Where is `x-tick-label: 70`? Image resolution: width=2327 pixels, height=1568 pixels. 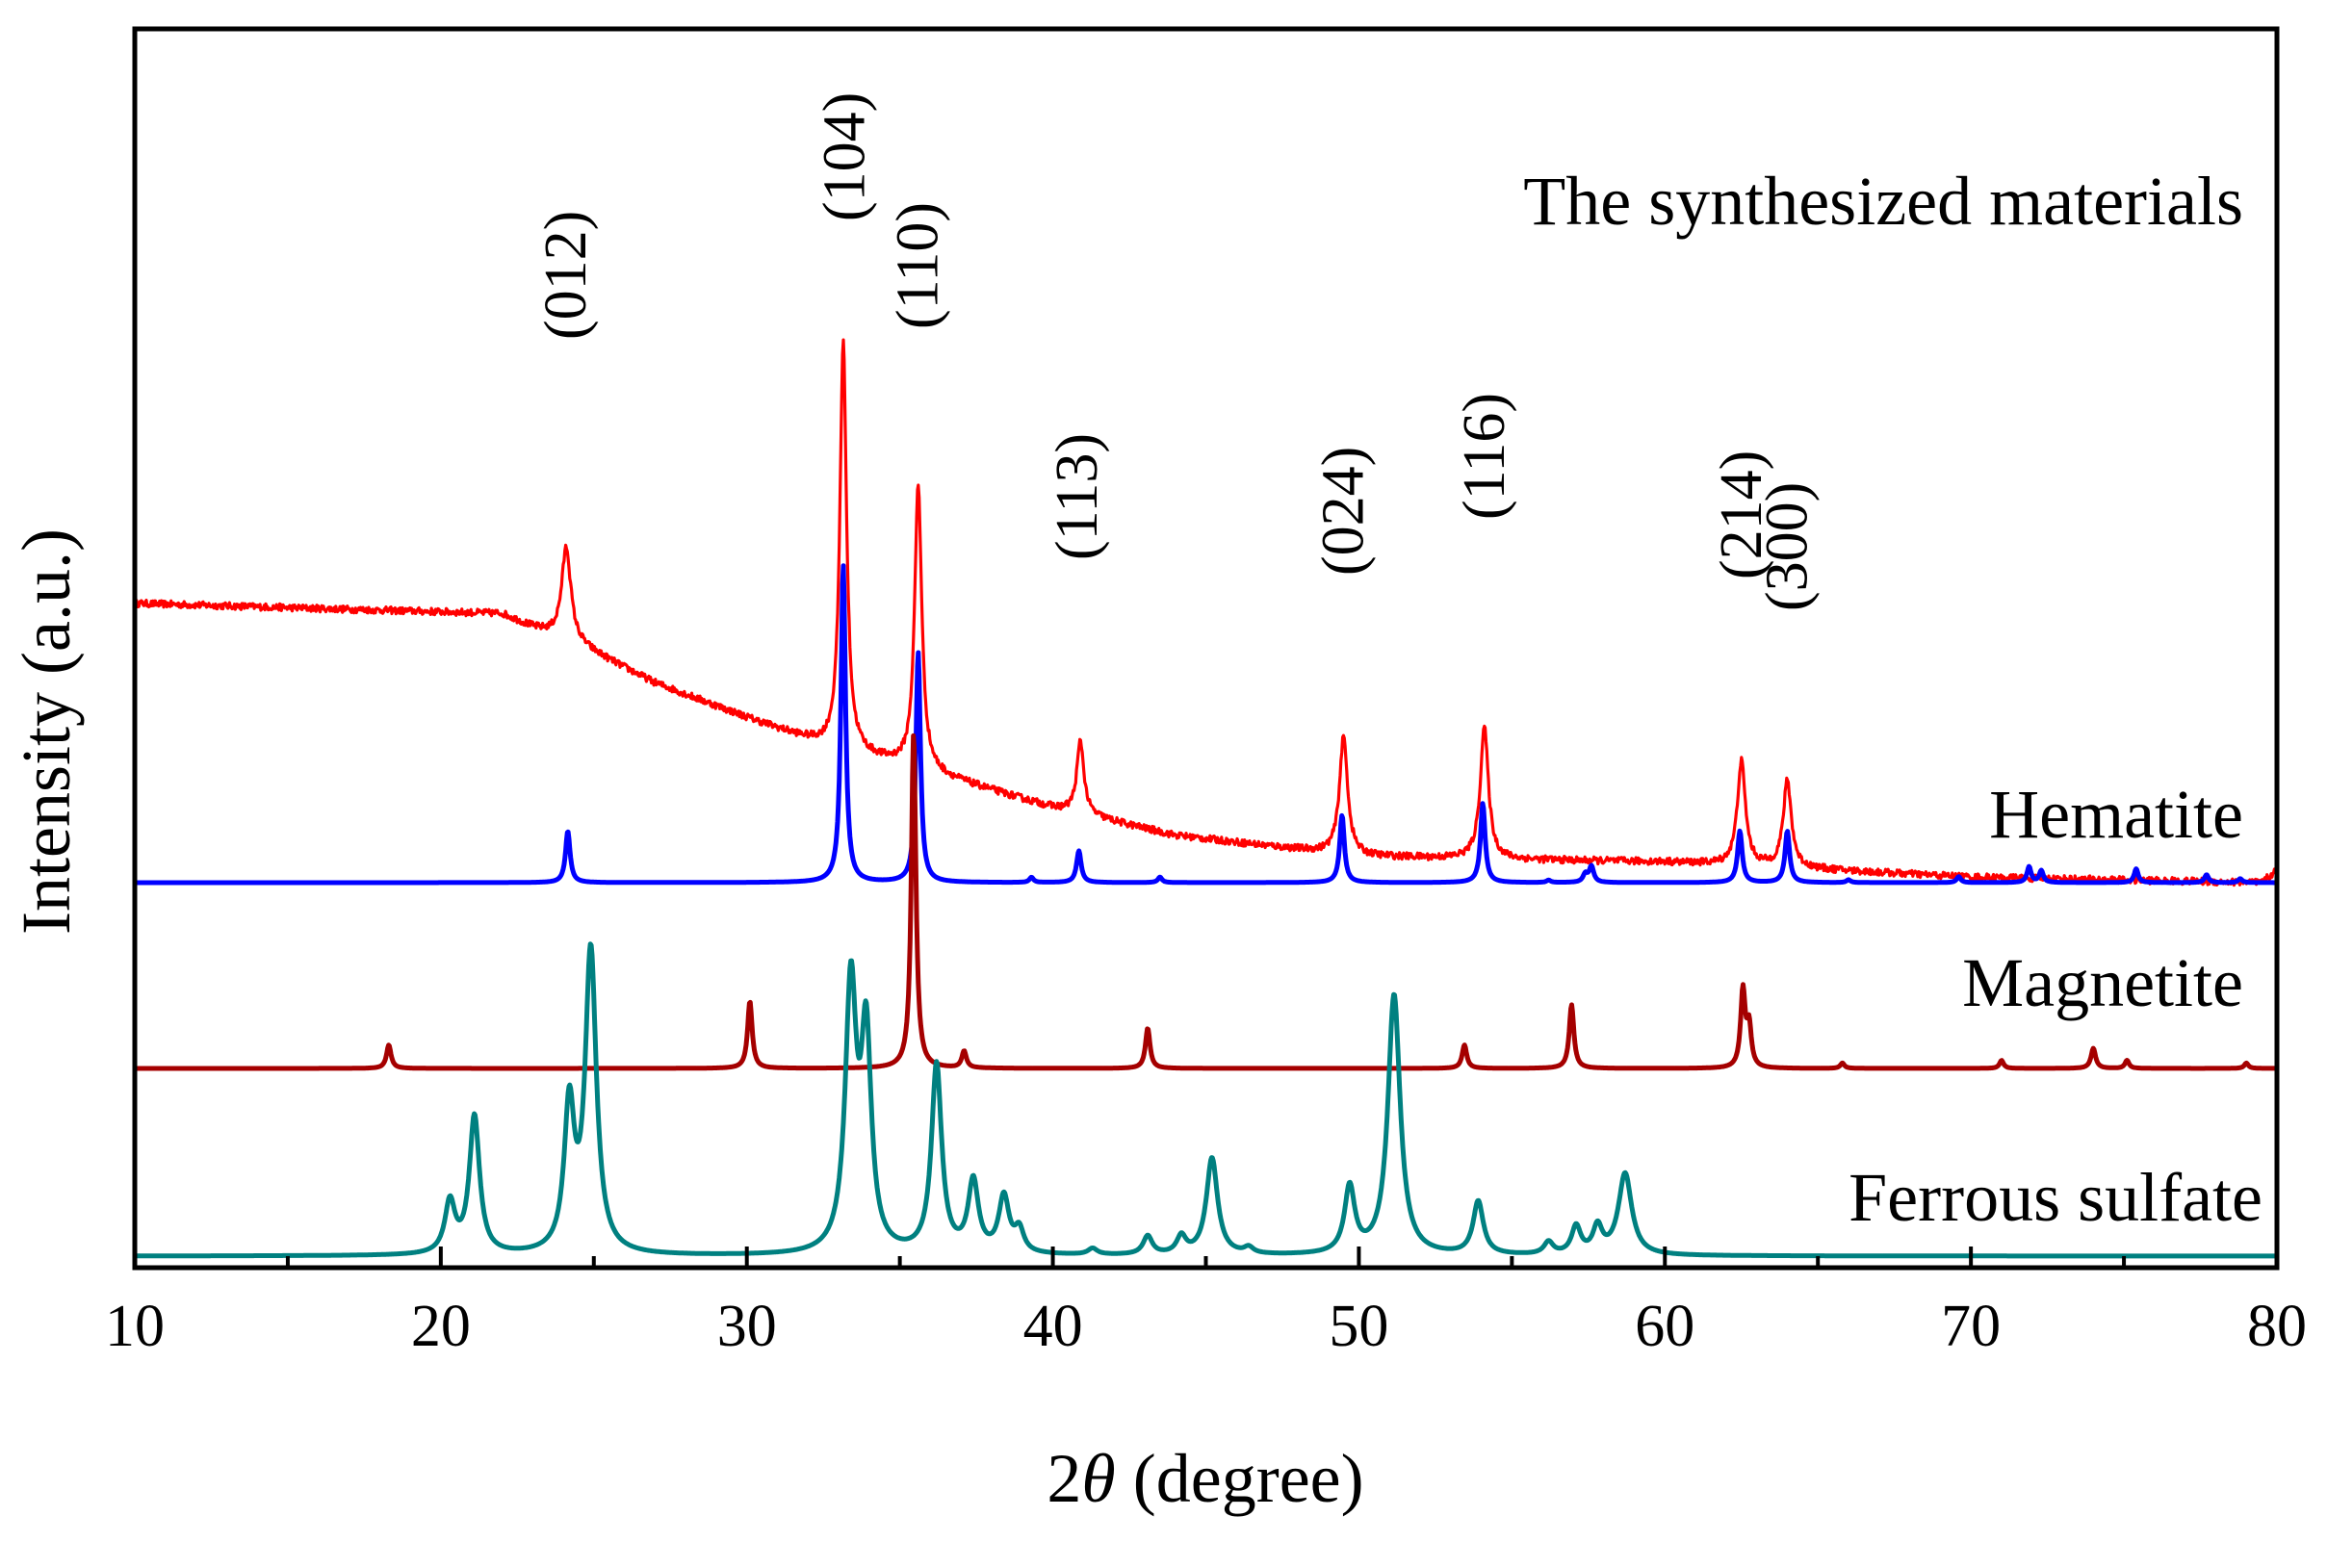
x-tick-label: 70 is located at coordinates (1971, 1326).